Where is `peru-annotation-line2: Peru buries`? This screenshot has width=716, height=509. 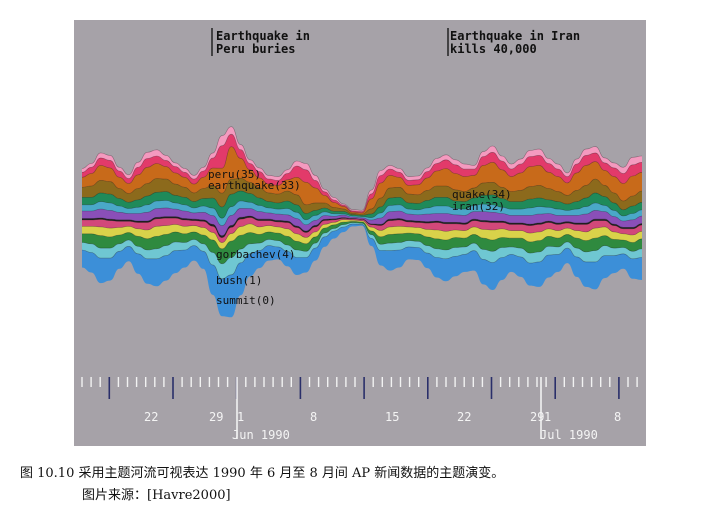
peru-annotation-line2: Peru buries is located at coordinates (255, 49).